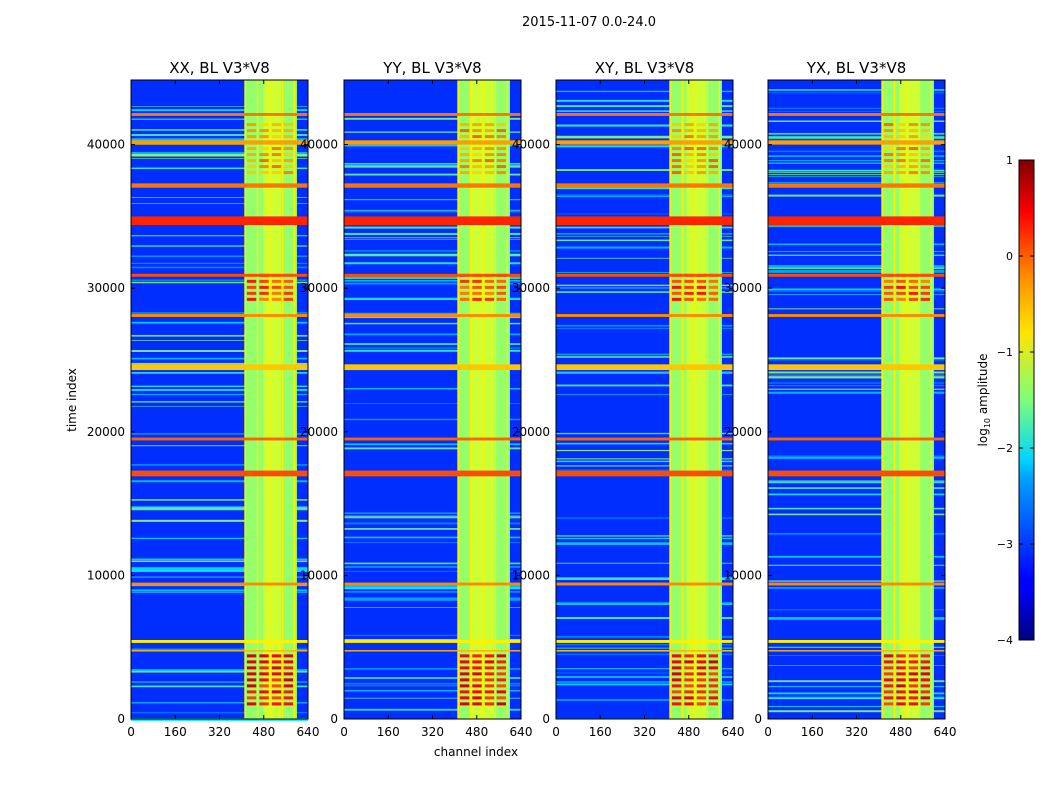 The width and height of the screenshot is (1050, 800). I want to click on colorbar-label-subscript: 10, so click(987, 423).